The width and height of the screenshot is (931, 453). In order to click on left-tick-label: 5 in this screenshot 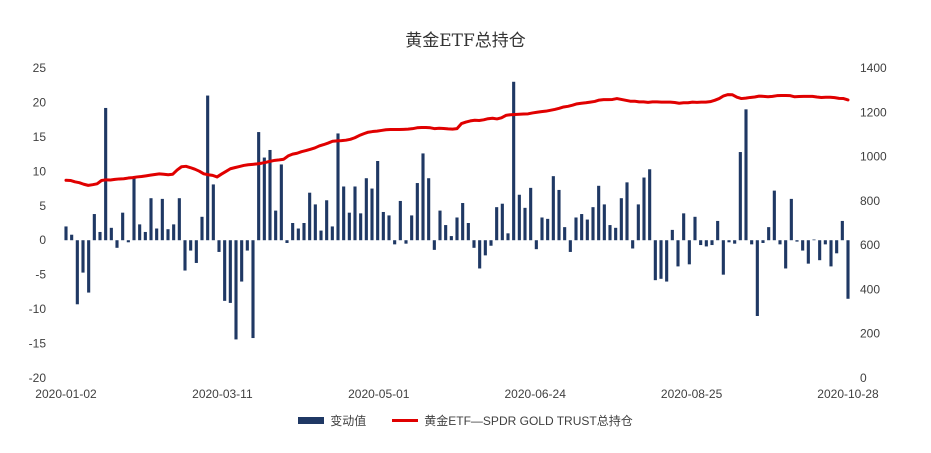, I will do `click(42, 206)`.